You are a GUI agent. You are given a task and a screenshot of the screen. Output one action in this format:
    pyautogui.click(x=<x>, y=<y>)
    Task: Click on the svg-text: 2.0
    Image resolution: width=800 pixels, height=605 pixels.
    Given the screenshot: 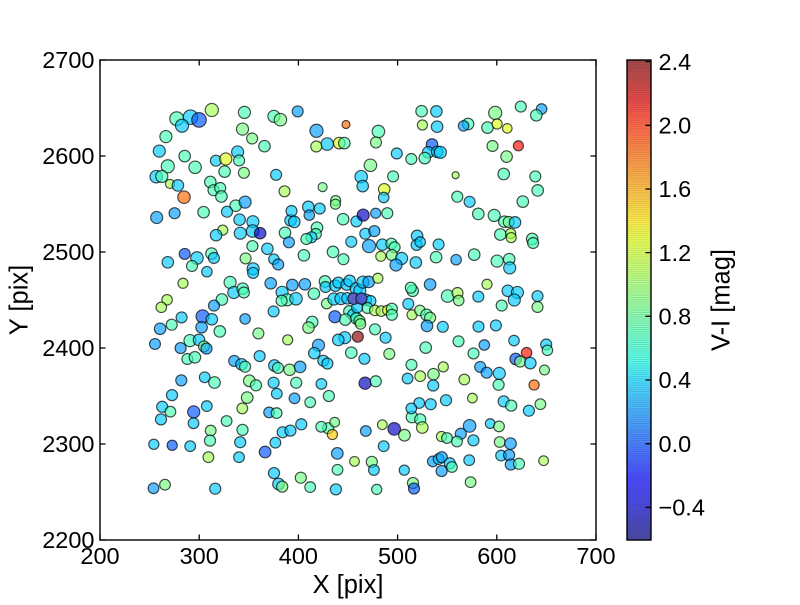 What is the action you would take?
    pyautogui.click(x=675, y=126)
    